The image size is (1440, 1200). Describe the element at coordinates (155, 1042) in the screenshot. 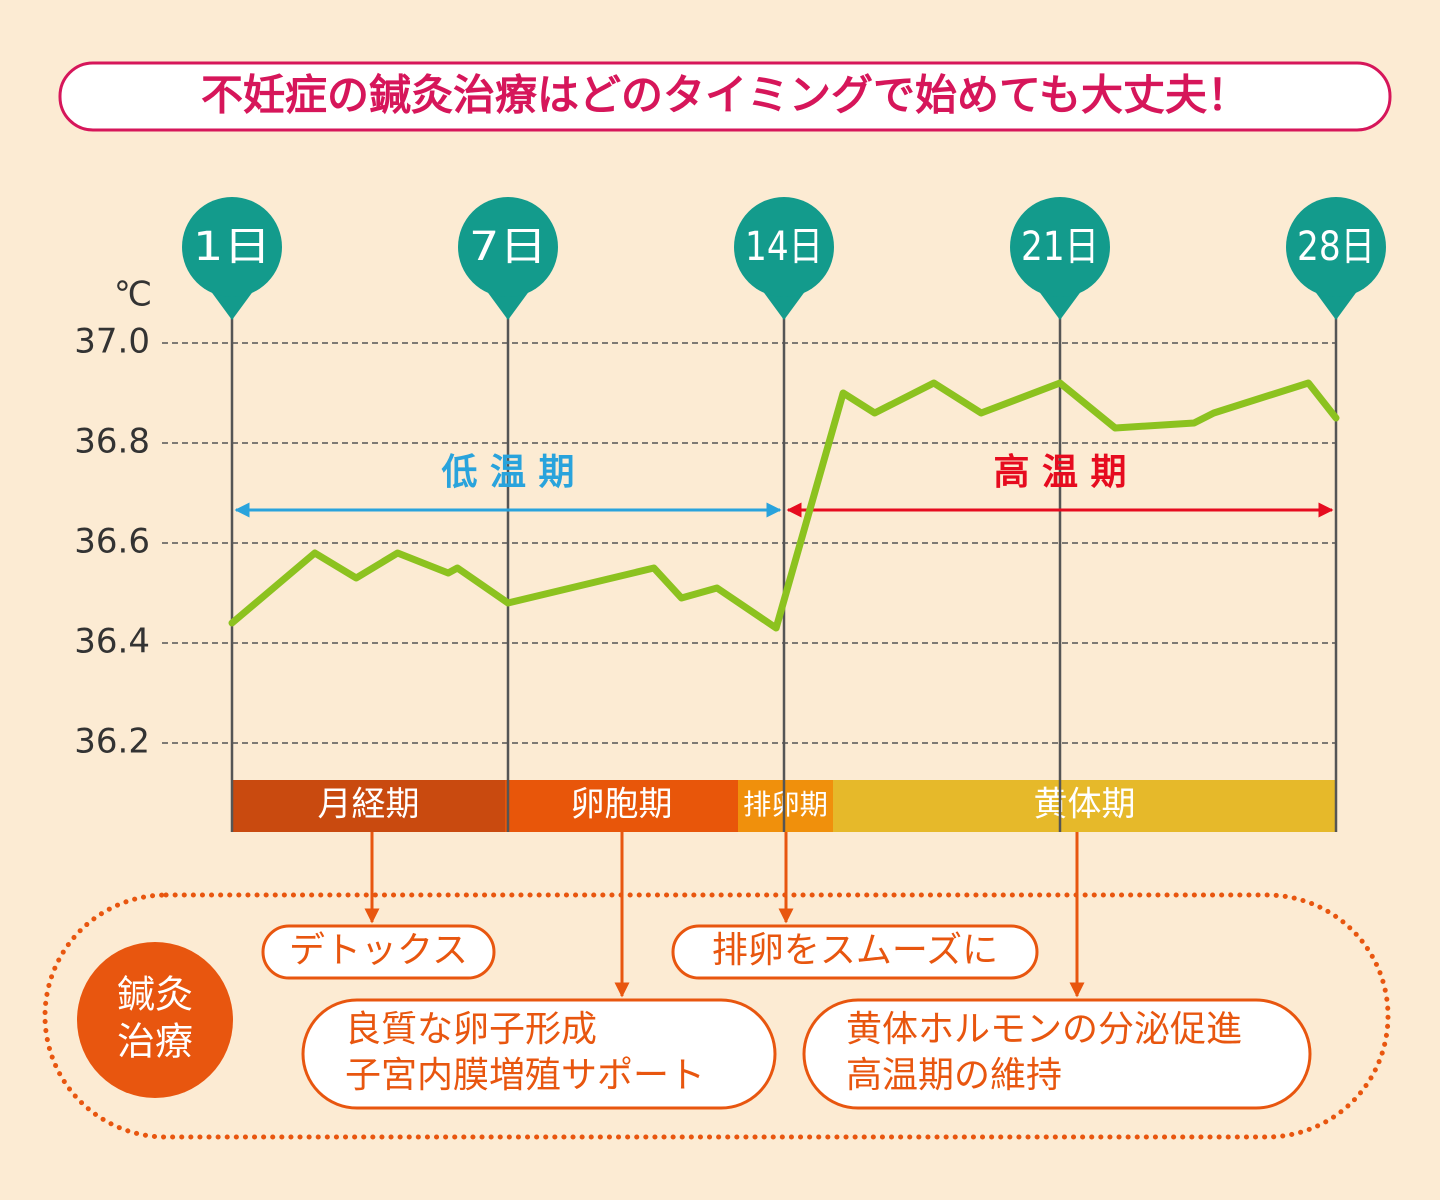

I see `treatment-label: 治療` at that location.